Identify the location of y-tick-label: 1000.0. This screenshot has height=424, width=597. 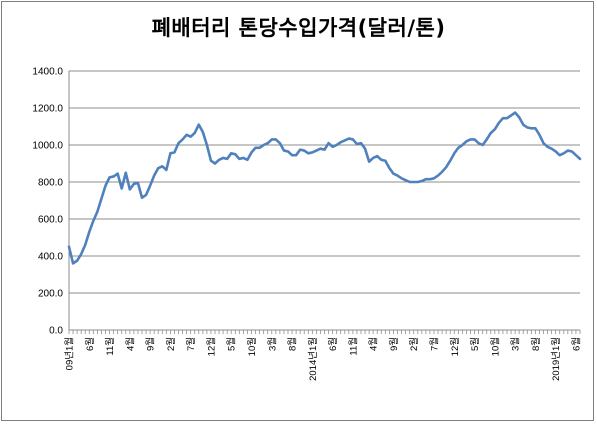
(47, 146).